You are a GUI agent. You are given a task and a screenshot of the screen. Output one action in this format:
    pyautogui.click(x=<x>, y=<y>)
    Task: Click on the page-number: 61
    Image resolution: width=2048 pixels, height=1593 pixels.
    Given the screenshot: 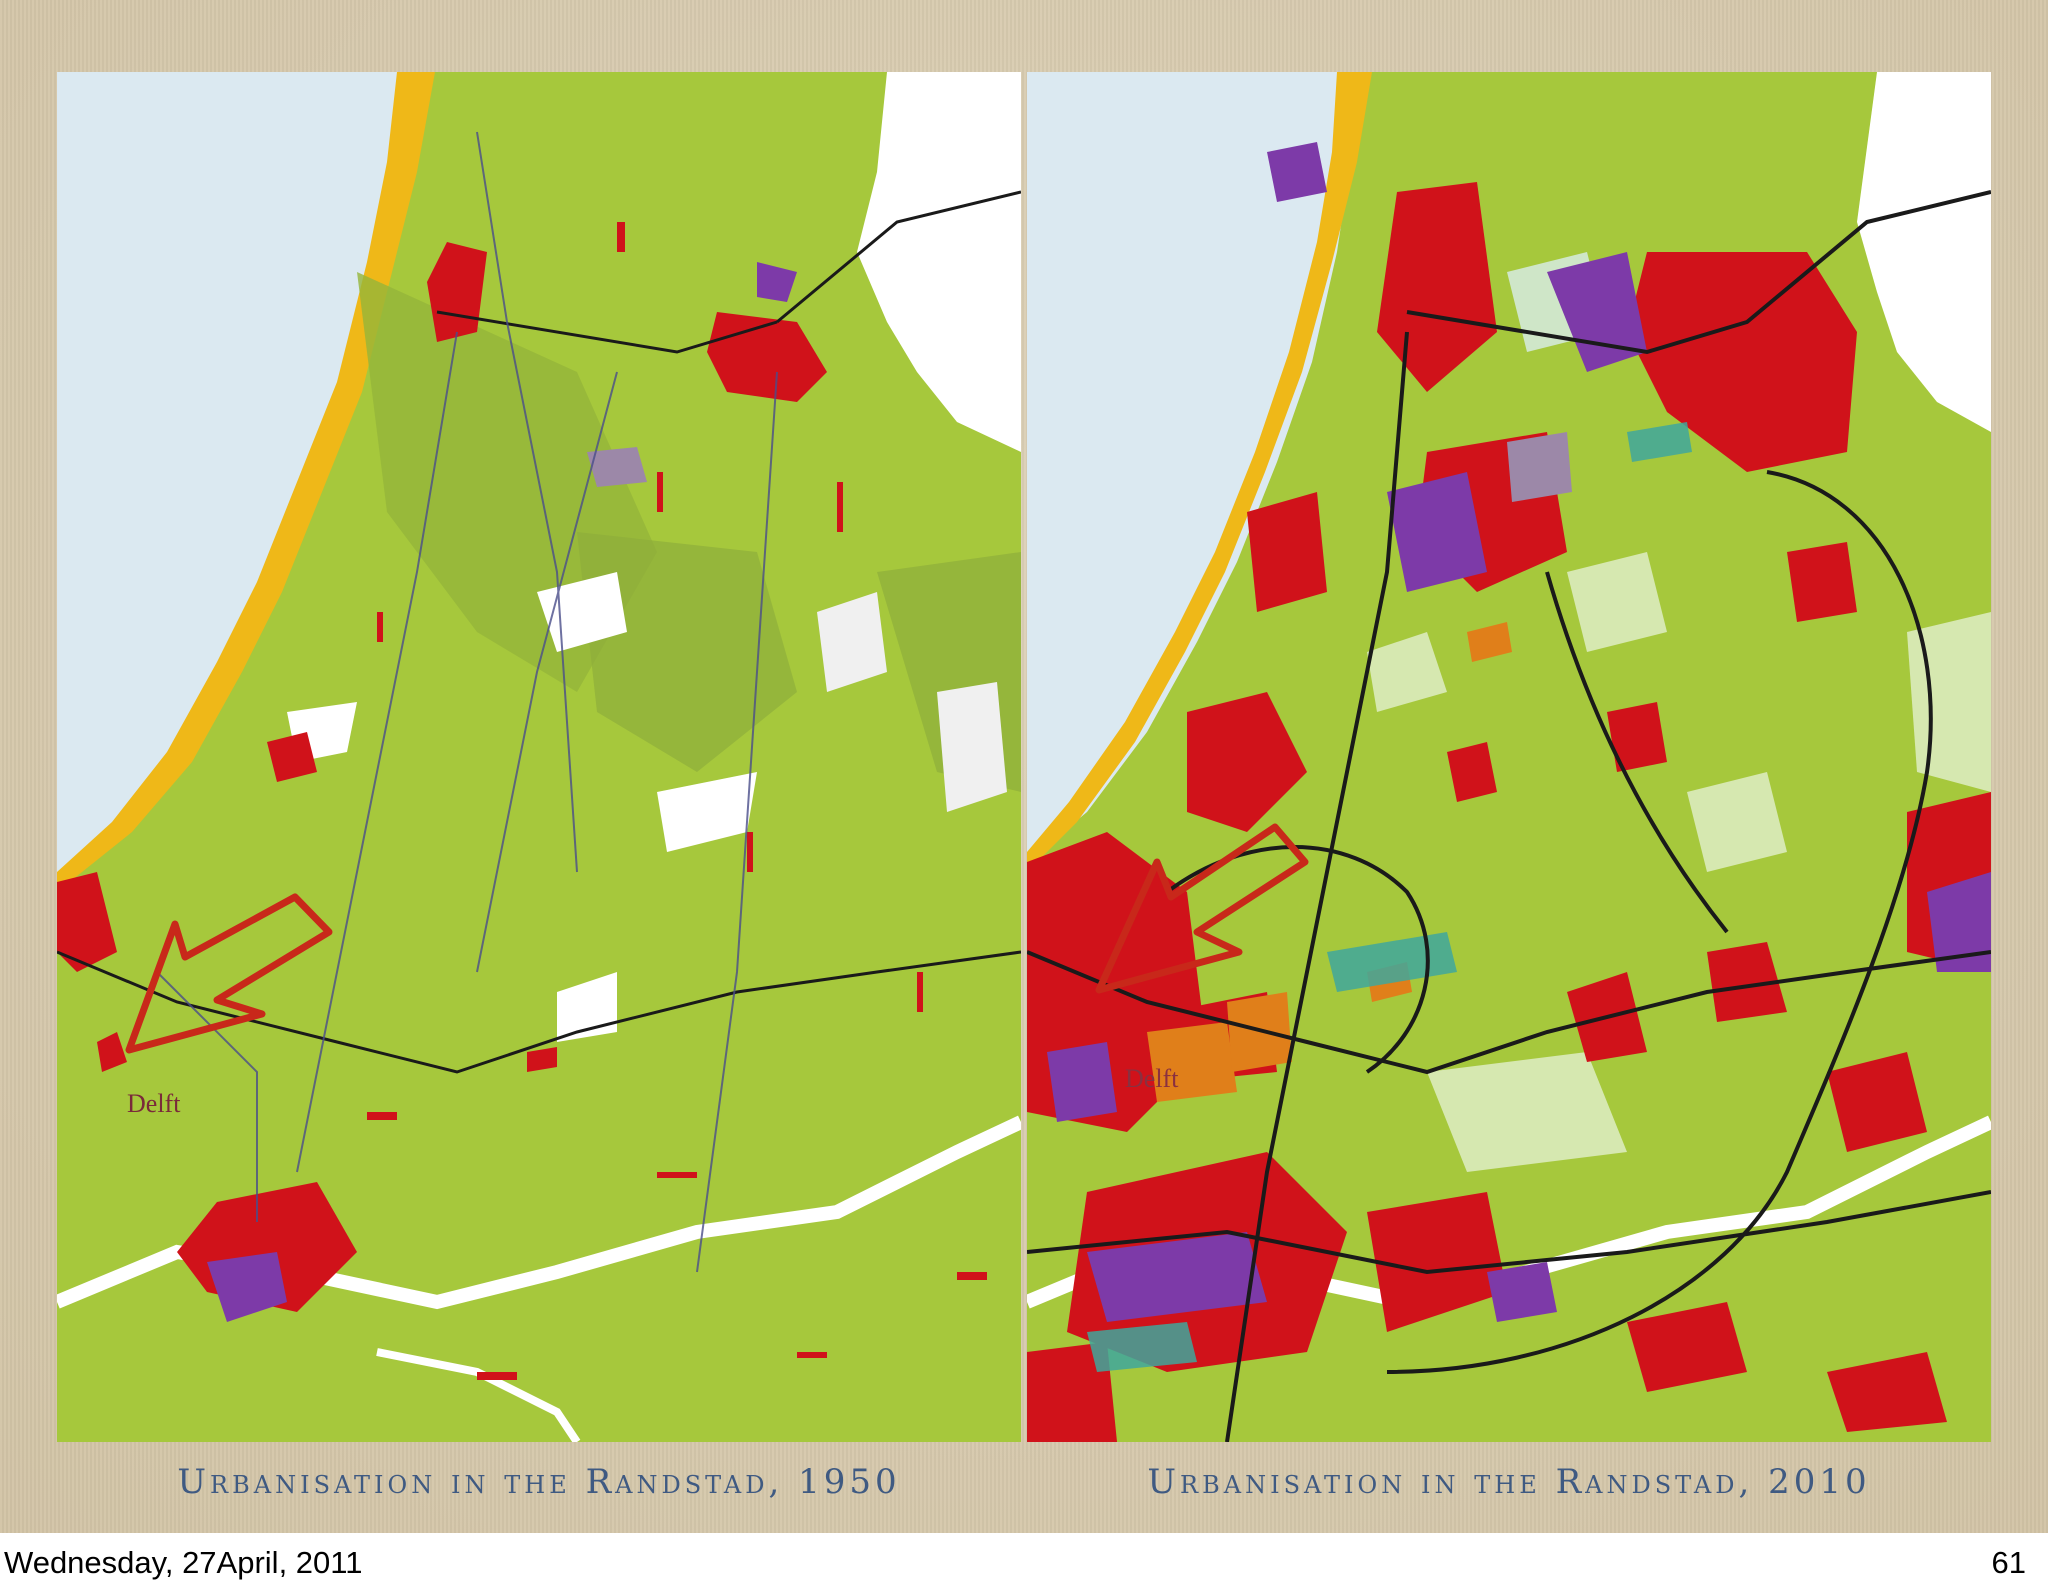 What is the action you would take?
    pyautogui.click(x=2008, y=1562)
    